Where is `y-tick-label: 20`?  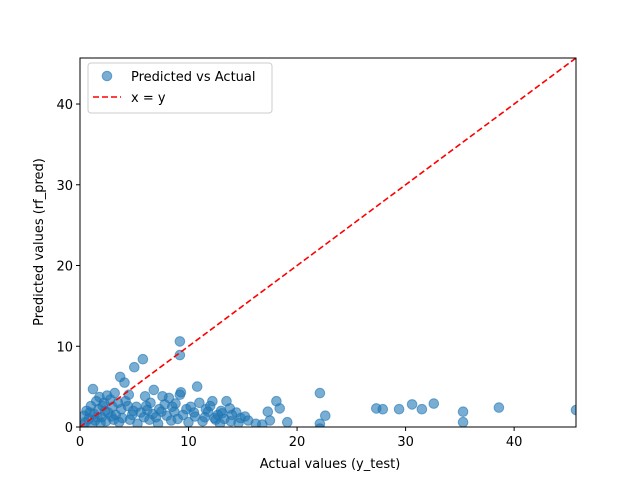 y-tick-label: 20 is located at coordinates (64, 267).